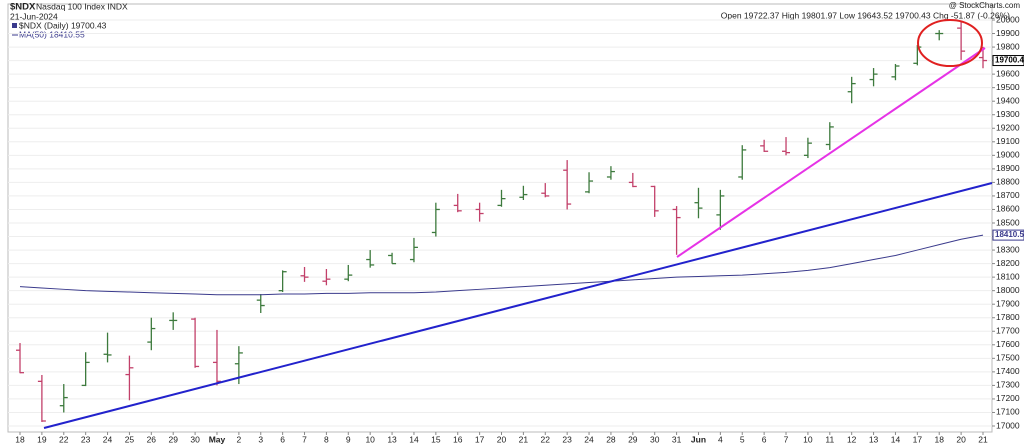 This screenshot has width=1024, height=446. Describe the element at coordinates (720, 439) in the screenshot. I see `x-tick-label: 4` at that location.